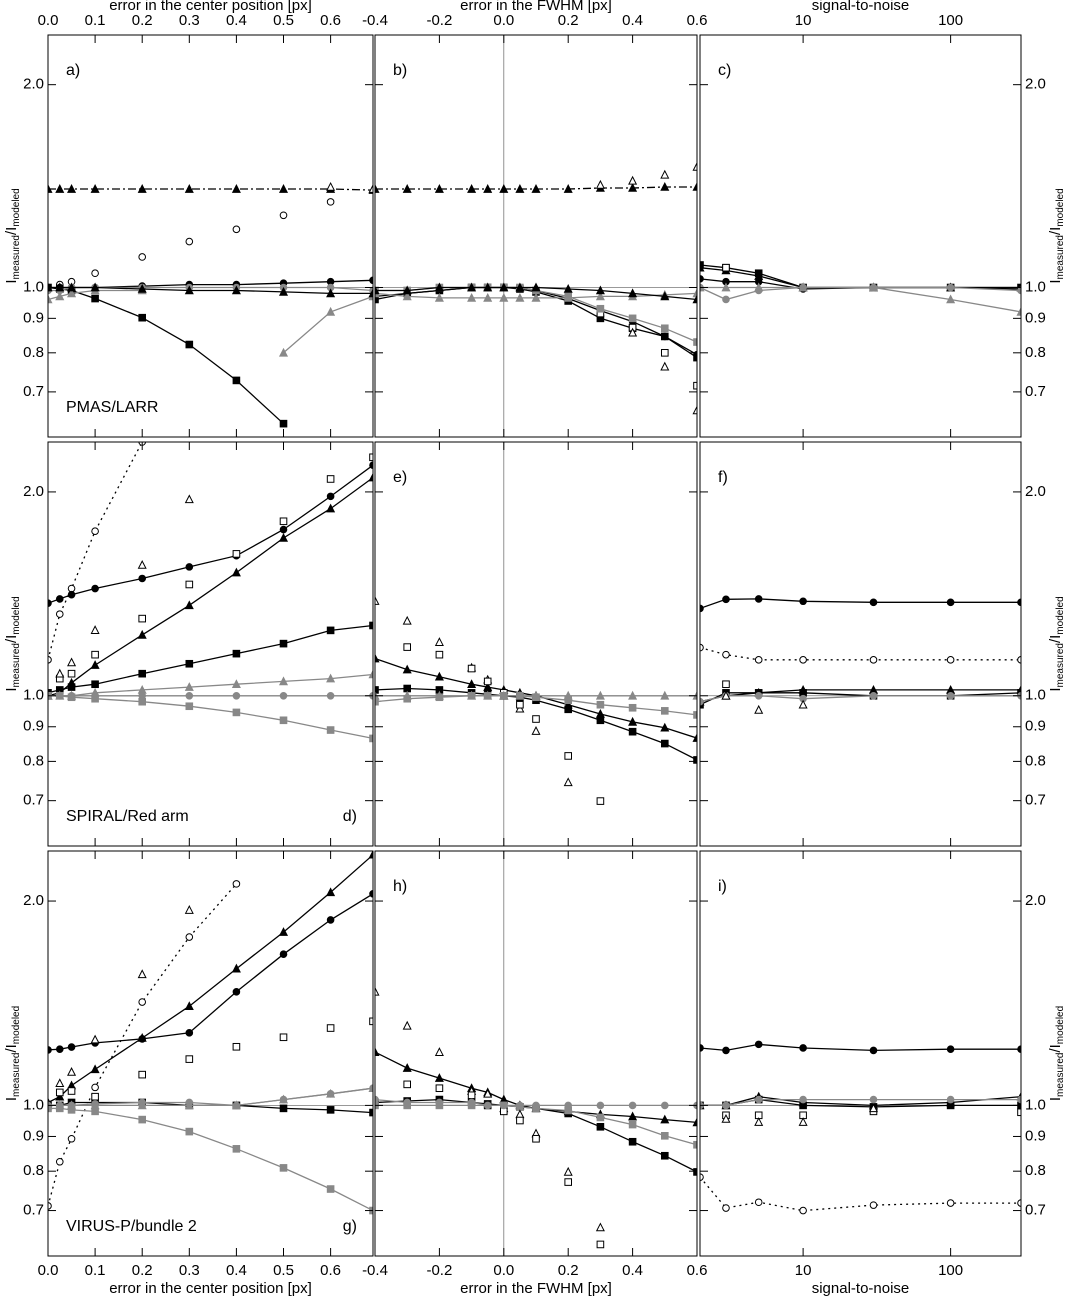 The image size is (1067, 1298). Describe the element at coordinates (724, 70) in the screenshot. I see `panel-label: c)` at that location.